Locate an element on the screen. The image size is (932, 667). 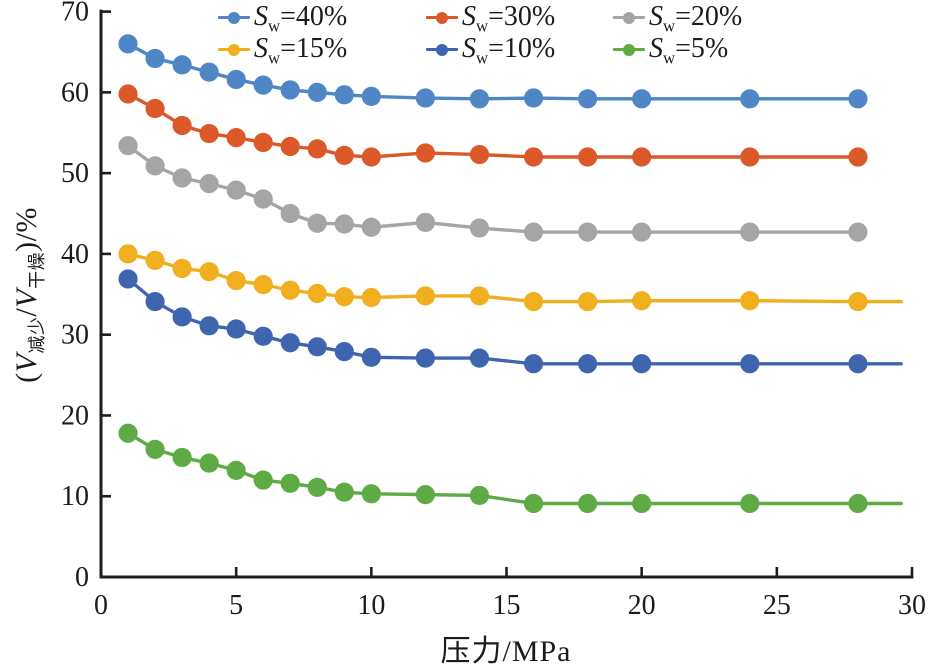
x-axis-title: 压力/MPa is located at coordinates (506, 651).